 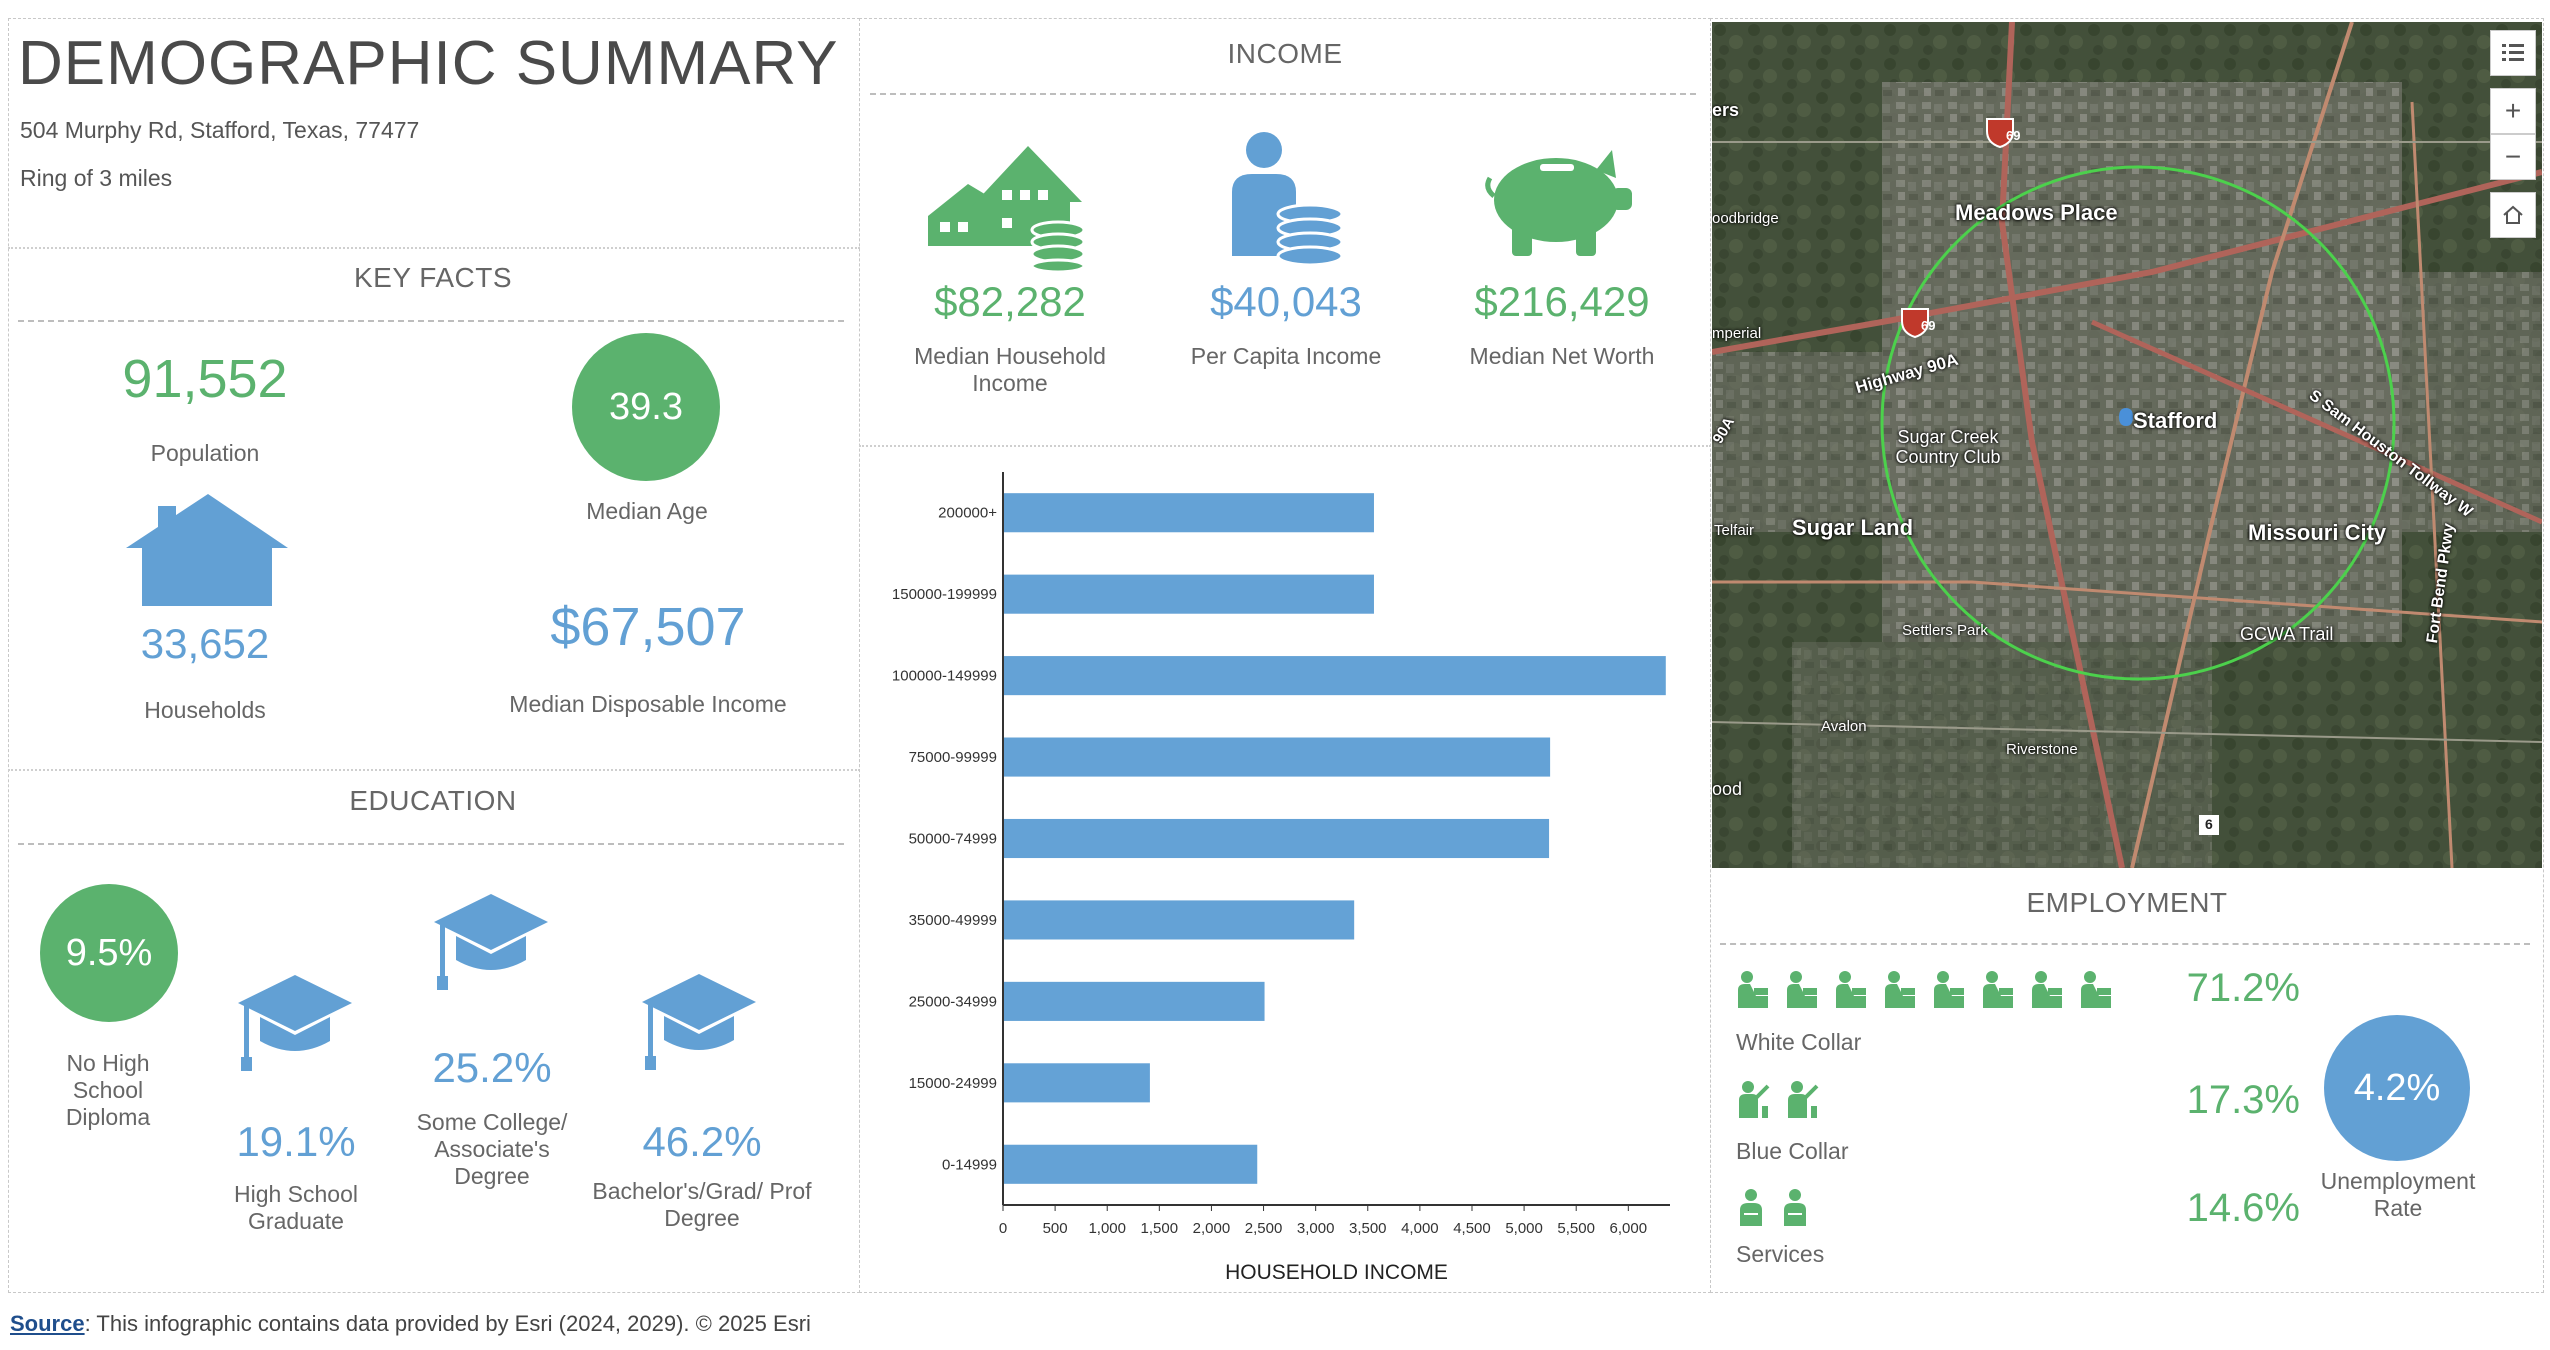 What do you see at coordinates (1844, 726) in the screenshot?
I see `map-label-avalon: Avalon` at bounding box center [1844, 726].